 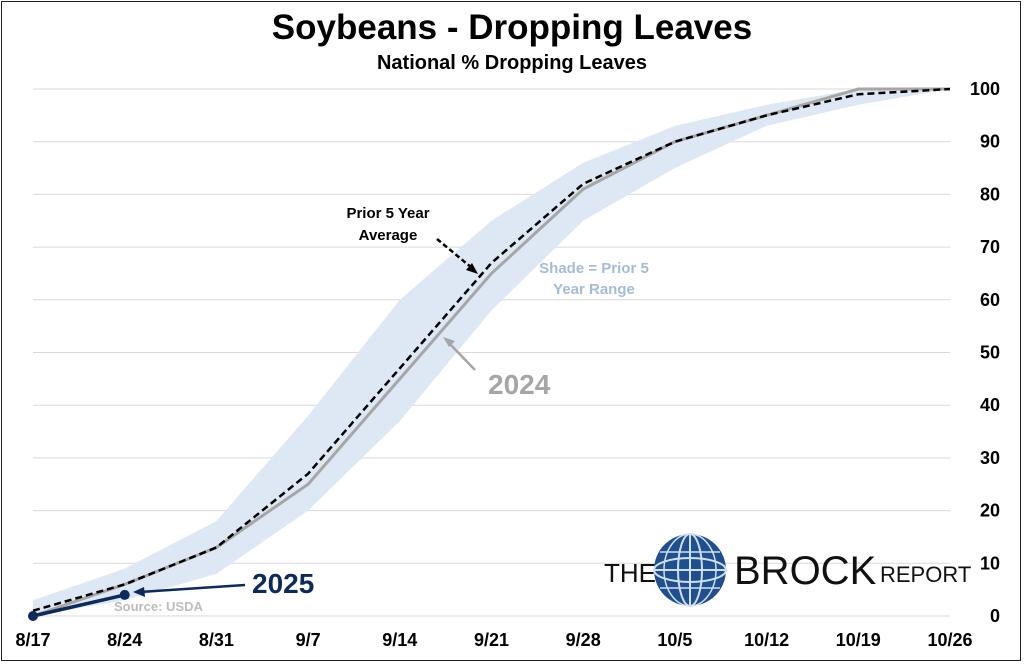 I want to click on chart-subtitle: National % Dropping Leaves, so click(x=512, y=63).